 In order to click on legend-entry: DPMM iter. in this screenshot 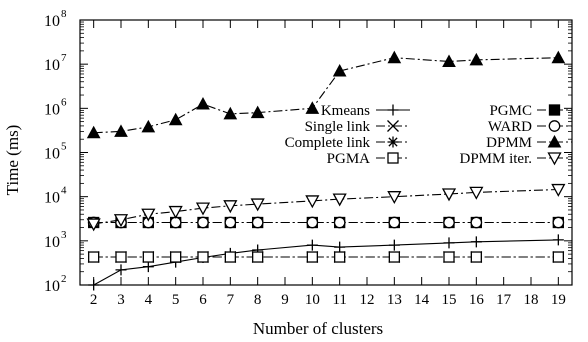, I will do `click(515, 159)`.